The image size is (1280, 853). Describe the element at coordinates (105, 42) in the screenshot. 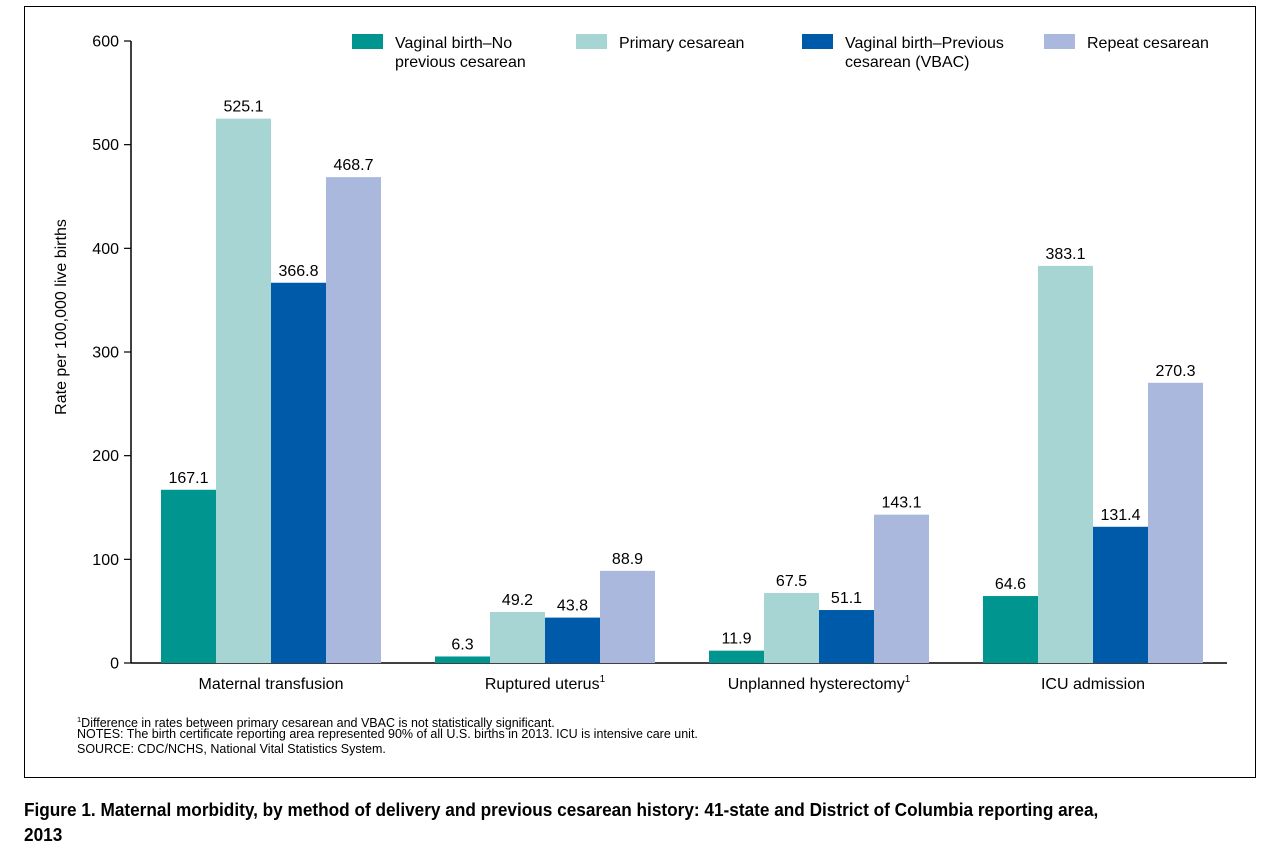

I see `y-tick-label: 600` at that location.